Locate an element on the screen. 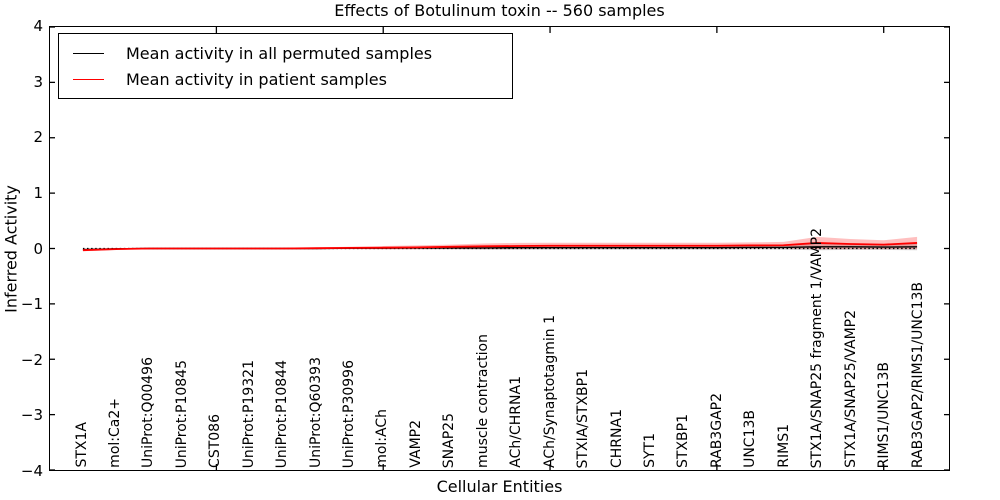 Image resolution: width=1000 pixels, height=500 pixels. legend-label: Mean activity in patient samples is located at coordinates (256, 79).